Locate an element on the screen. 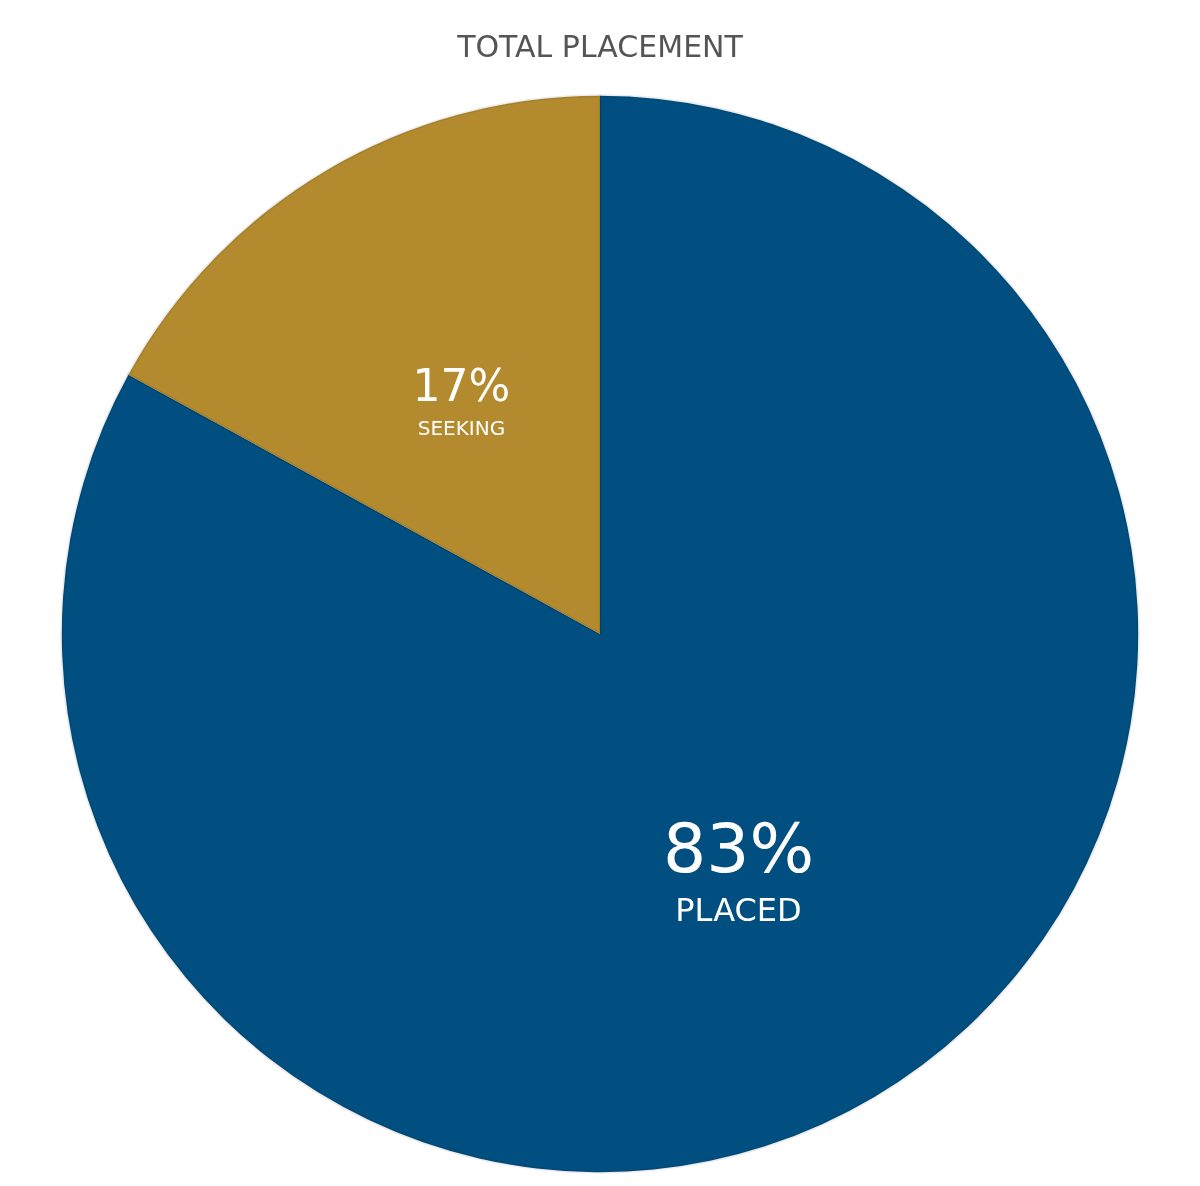 The image size is (1200, 1186). data-label: 17% is located at coordinates (461, 386).